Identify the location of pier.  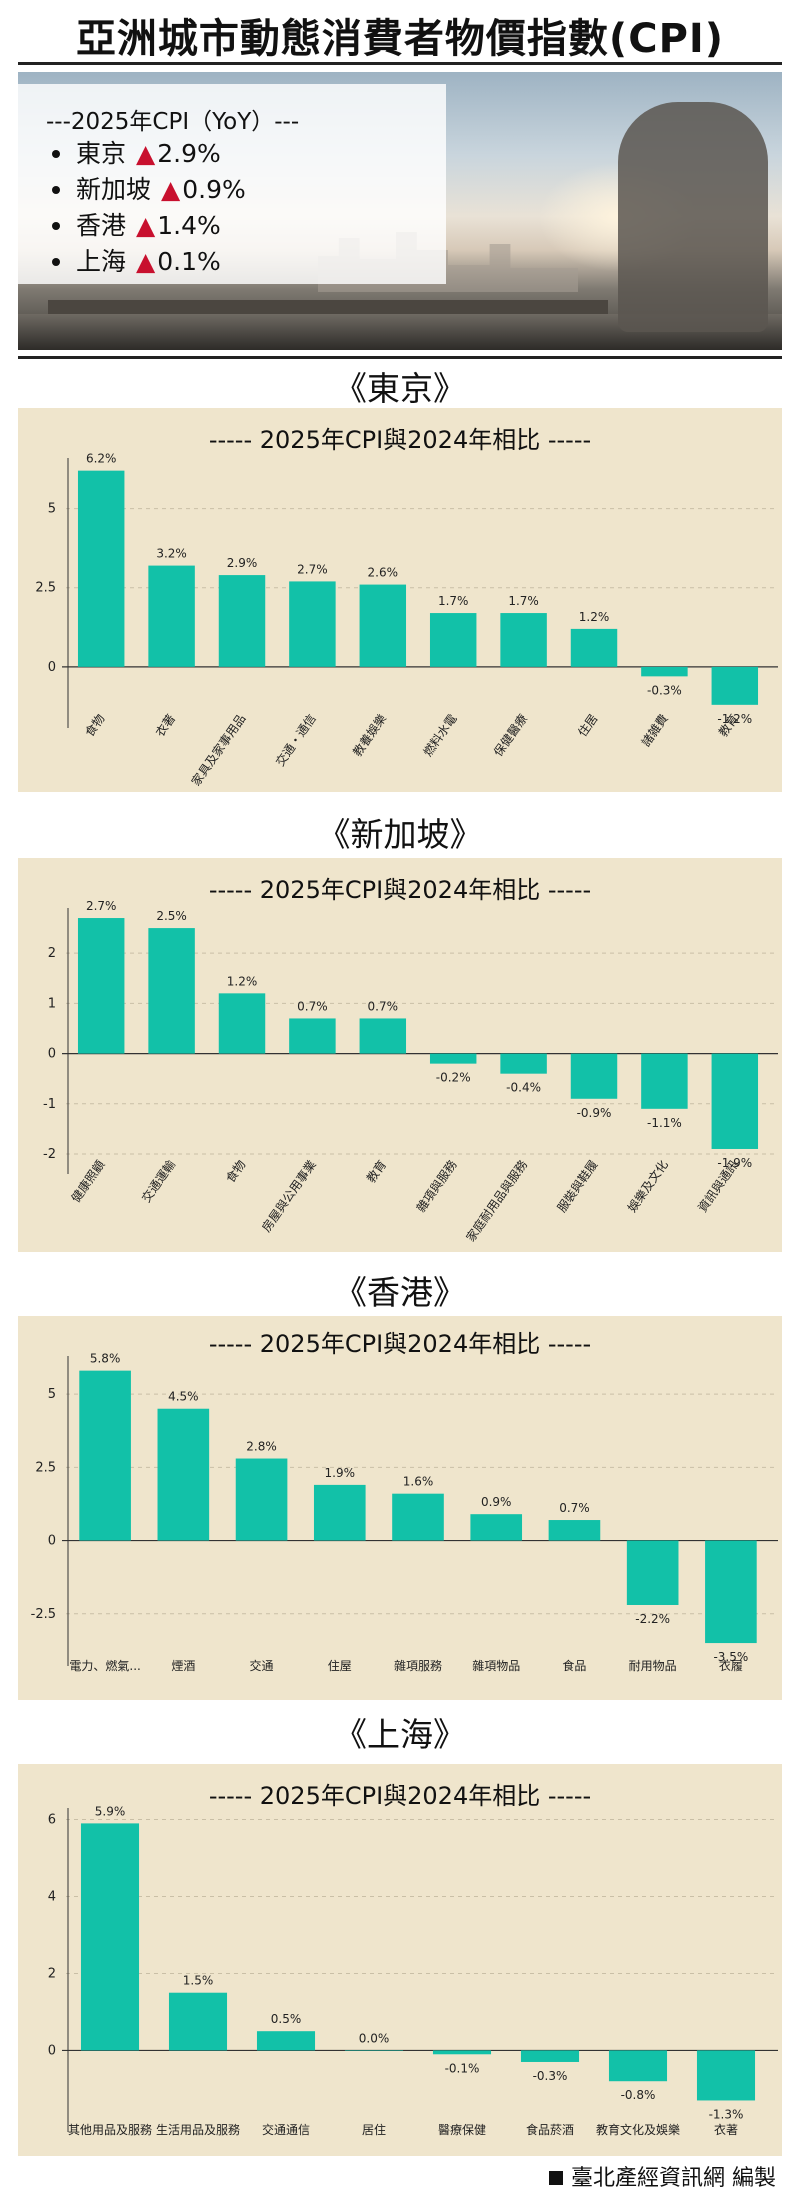
(328, 307).